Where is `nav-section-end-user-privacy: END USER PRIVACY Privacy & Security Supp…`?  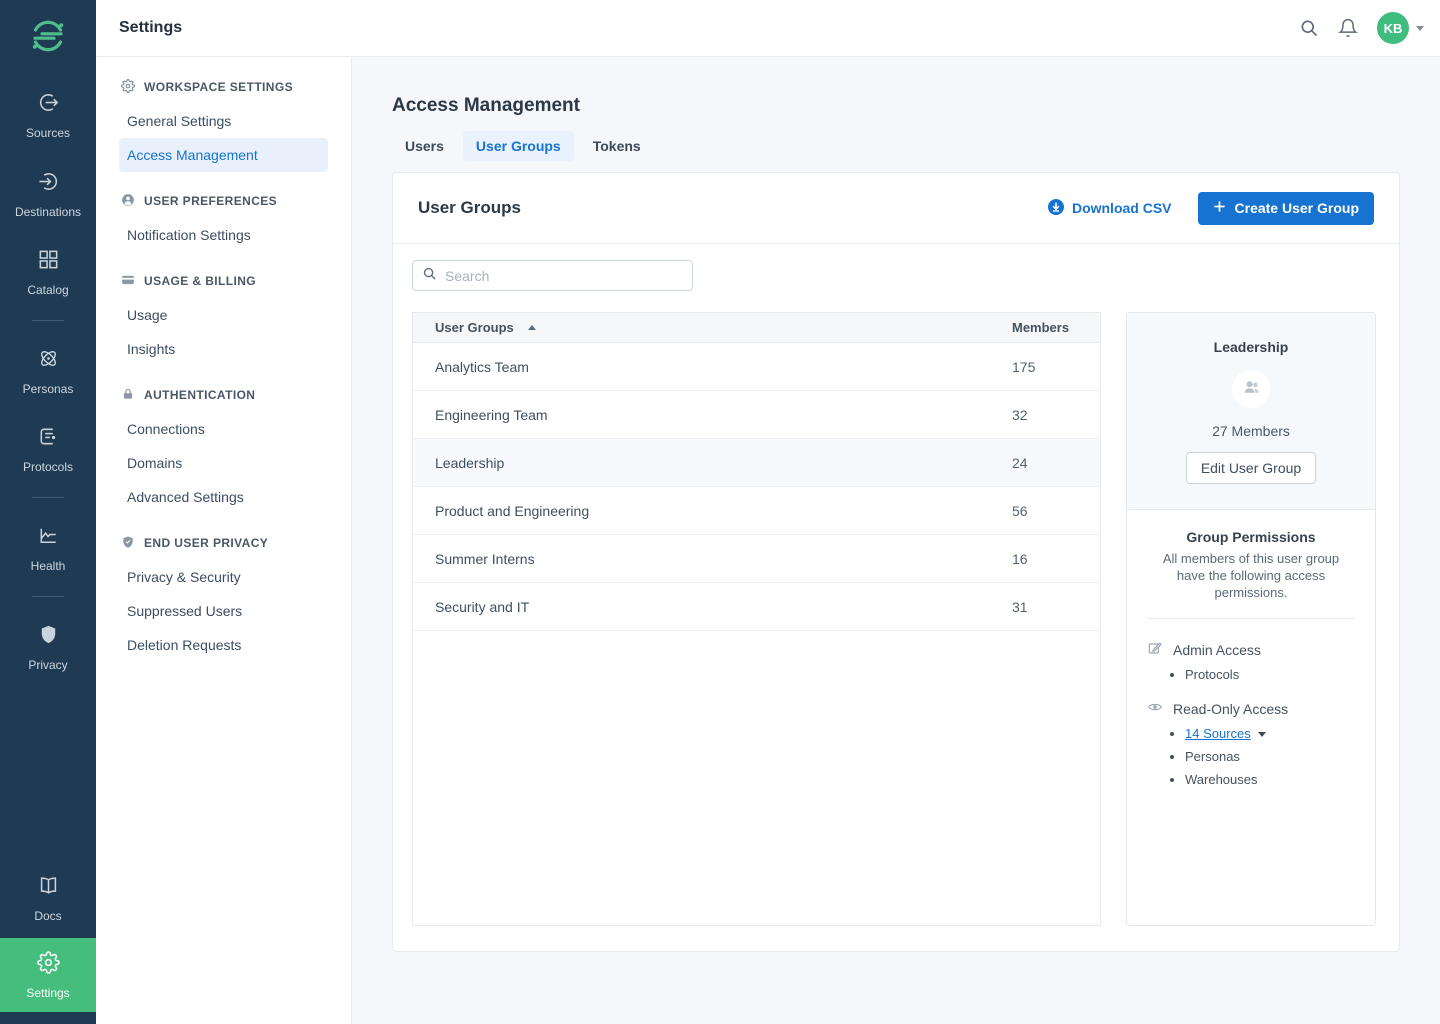
nav-section-end-user-privacy: END USER PRIVACY Privacy & Security Supp… is located at coordinates (223, 594).